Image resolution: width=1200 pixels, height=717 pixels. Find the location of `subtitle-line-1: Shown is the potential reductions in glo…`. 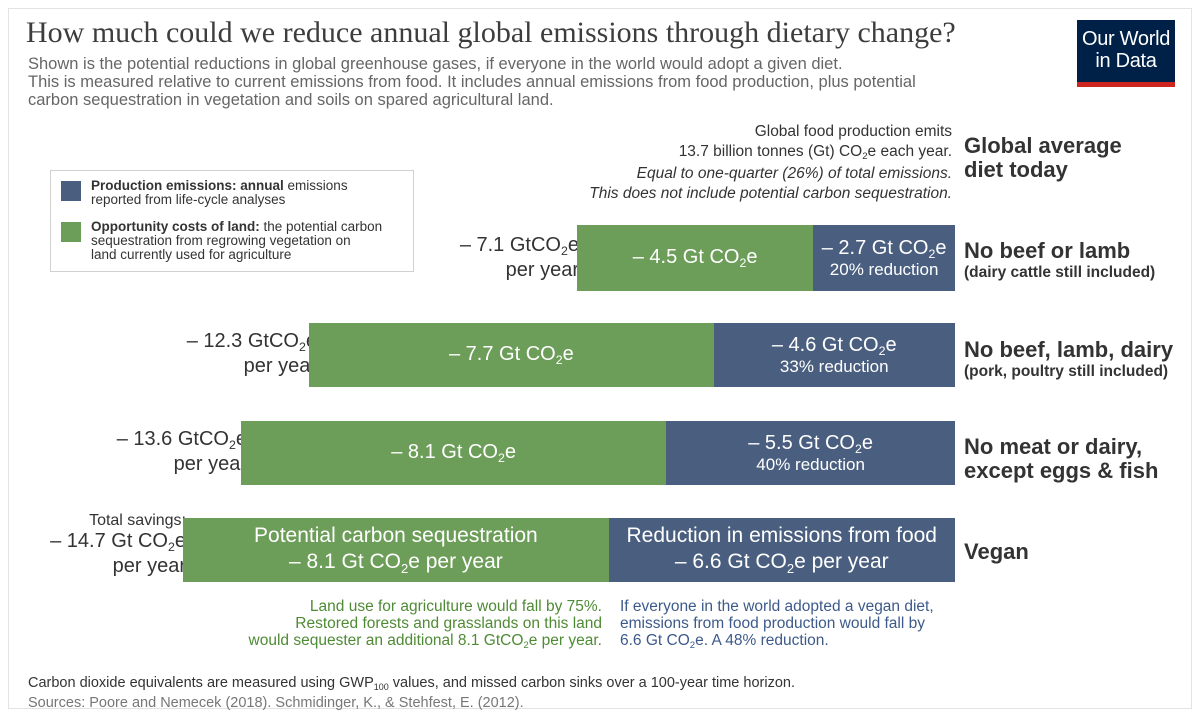

subtitle-line-1: Shown is the potential reductions in glo… is located at coordinates (435, 64).